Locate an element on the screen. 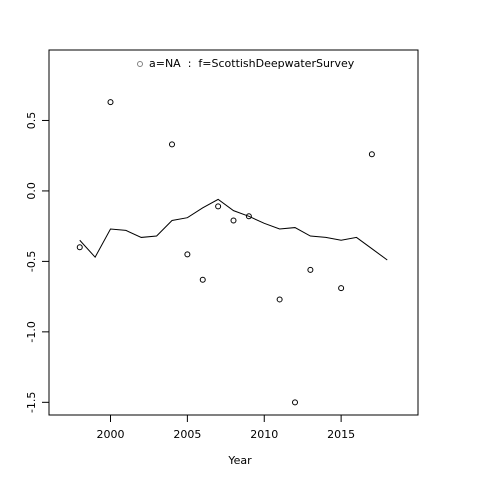 The height and width of the screenshot is (480, 480). x-tick-label: 2010 is located at coordinates (264, 434).